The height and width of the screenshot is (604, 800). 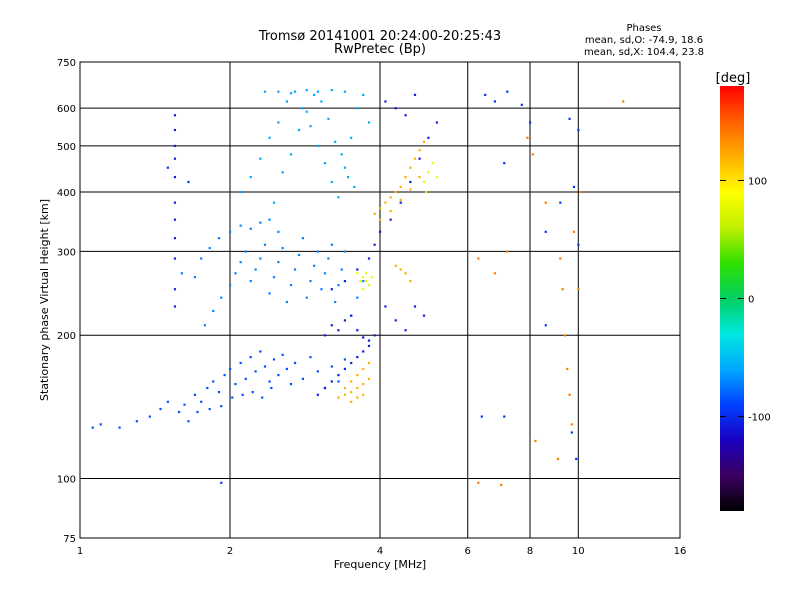 I want to click on colorbar-tick-label: 0, so click(x=751, y=300).